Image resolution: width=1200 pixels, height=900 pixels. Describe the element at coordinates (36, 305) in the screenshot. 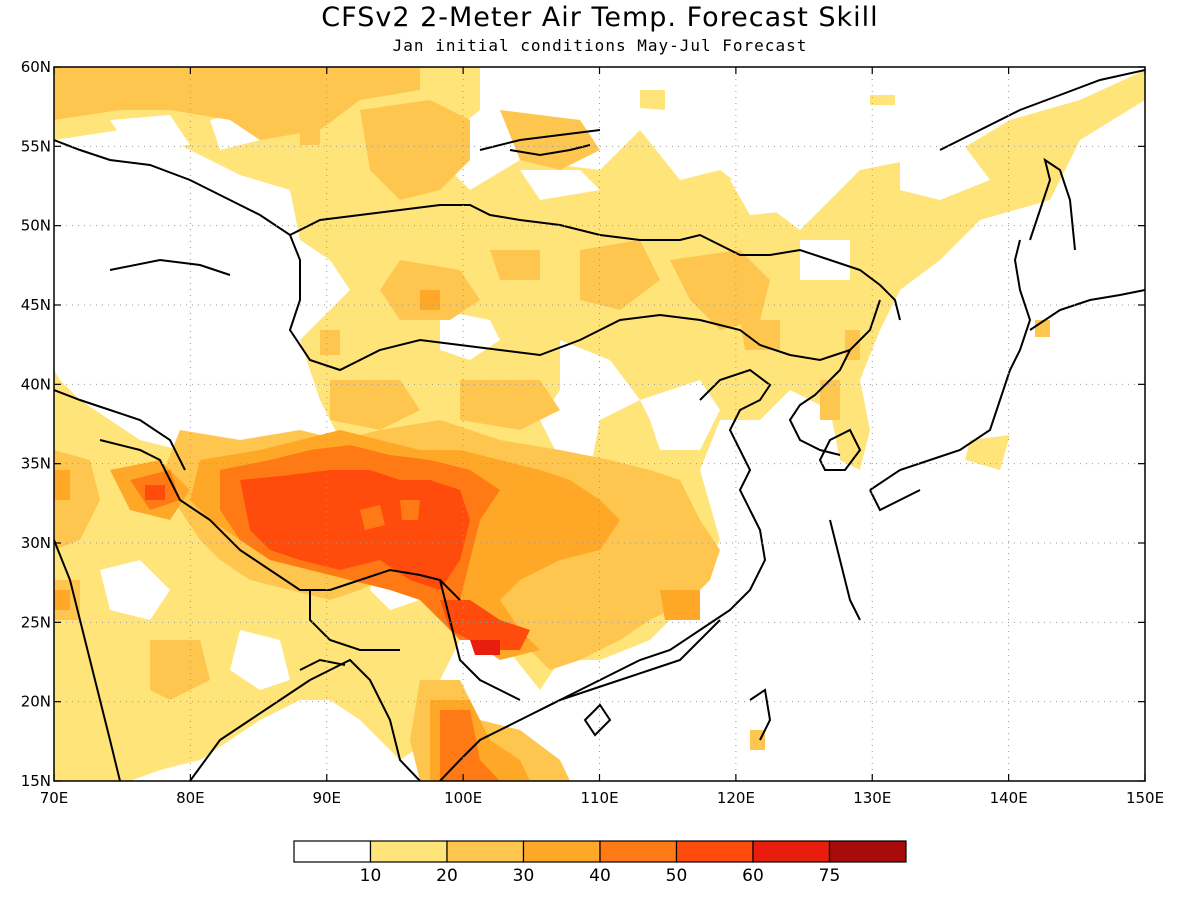

I see `lat-tick-label: 45N` at that location.